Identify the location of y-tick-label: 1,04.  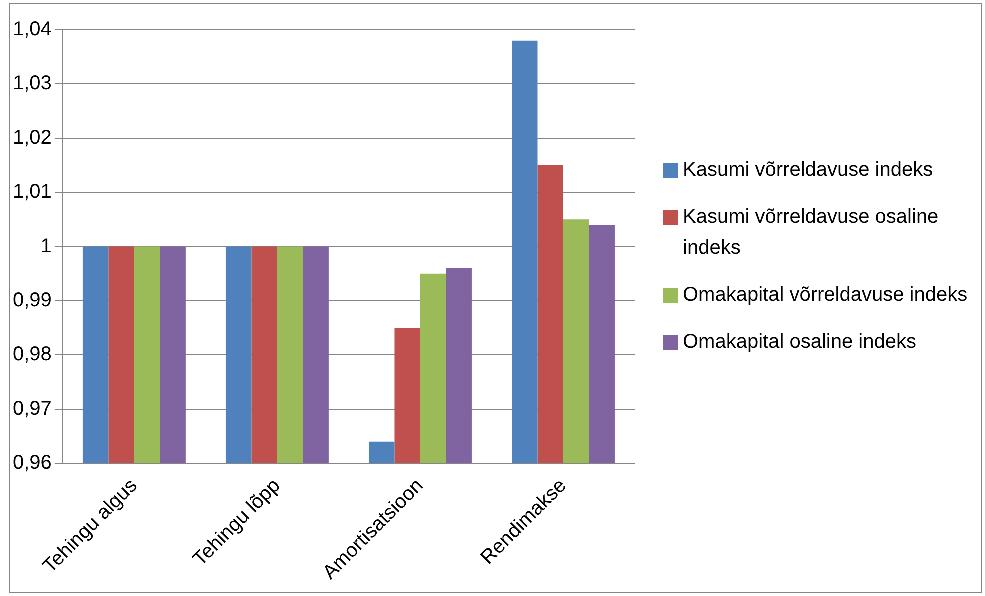
(32, 29).